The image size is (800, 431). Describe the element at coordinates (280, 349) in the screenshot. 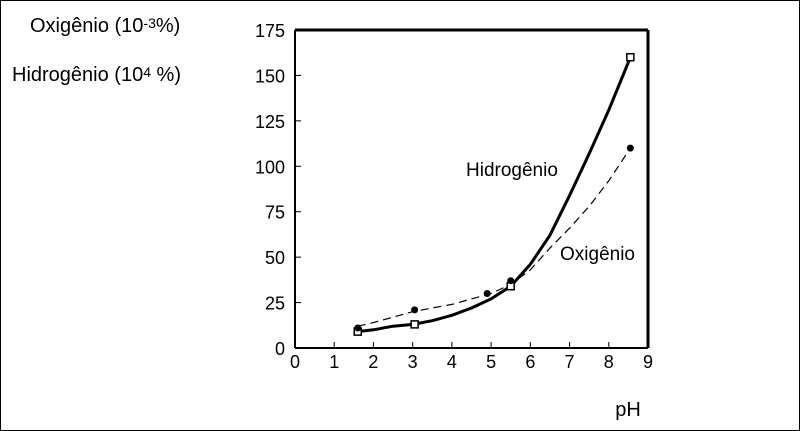

I see `y-tick-label: 0` at that location.